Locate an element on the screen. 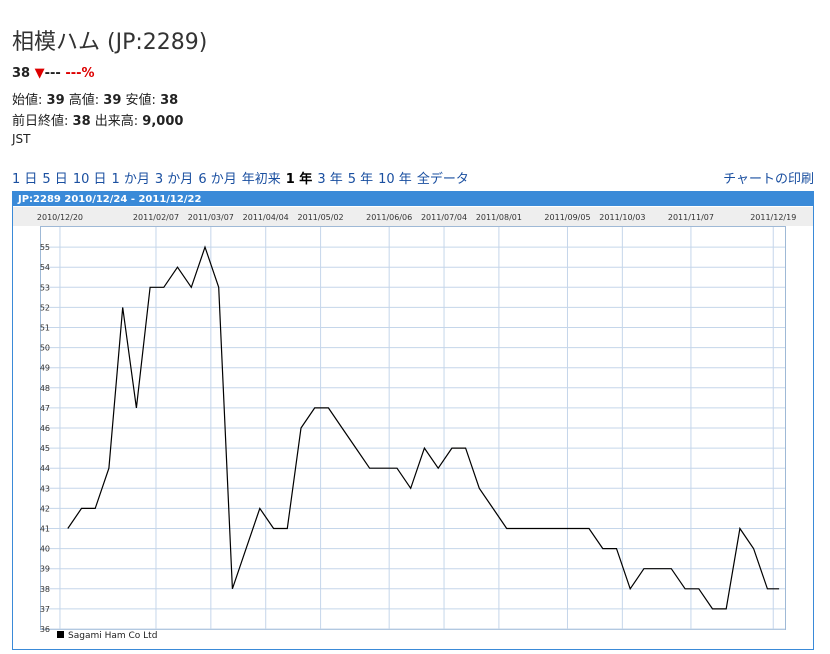  chart-title: JP:2289 2010/12/24 - 2011/12/22 is located at coordinates (109, 199).